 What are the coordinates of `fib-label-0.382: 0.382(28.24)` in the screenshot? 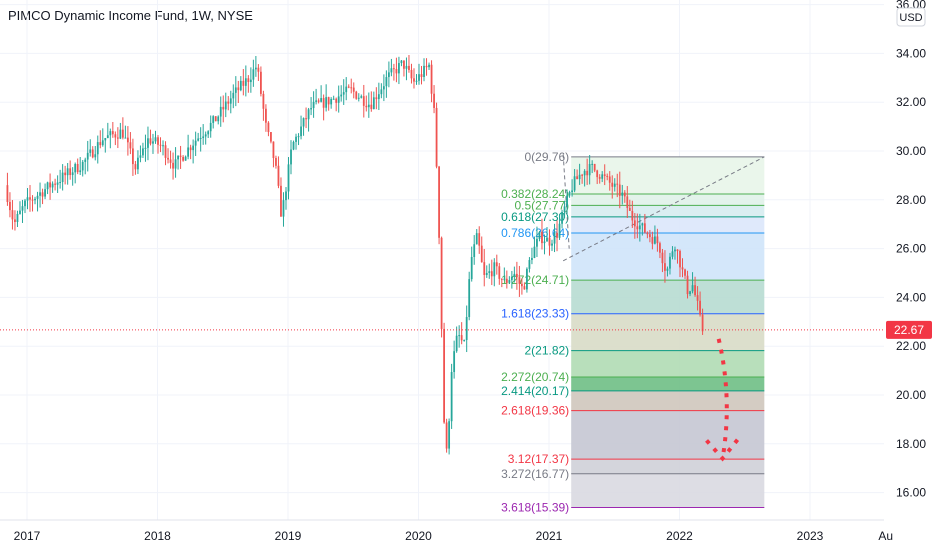 It's located at (535, 194).